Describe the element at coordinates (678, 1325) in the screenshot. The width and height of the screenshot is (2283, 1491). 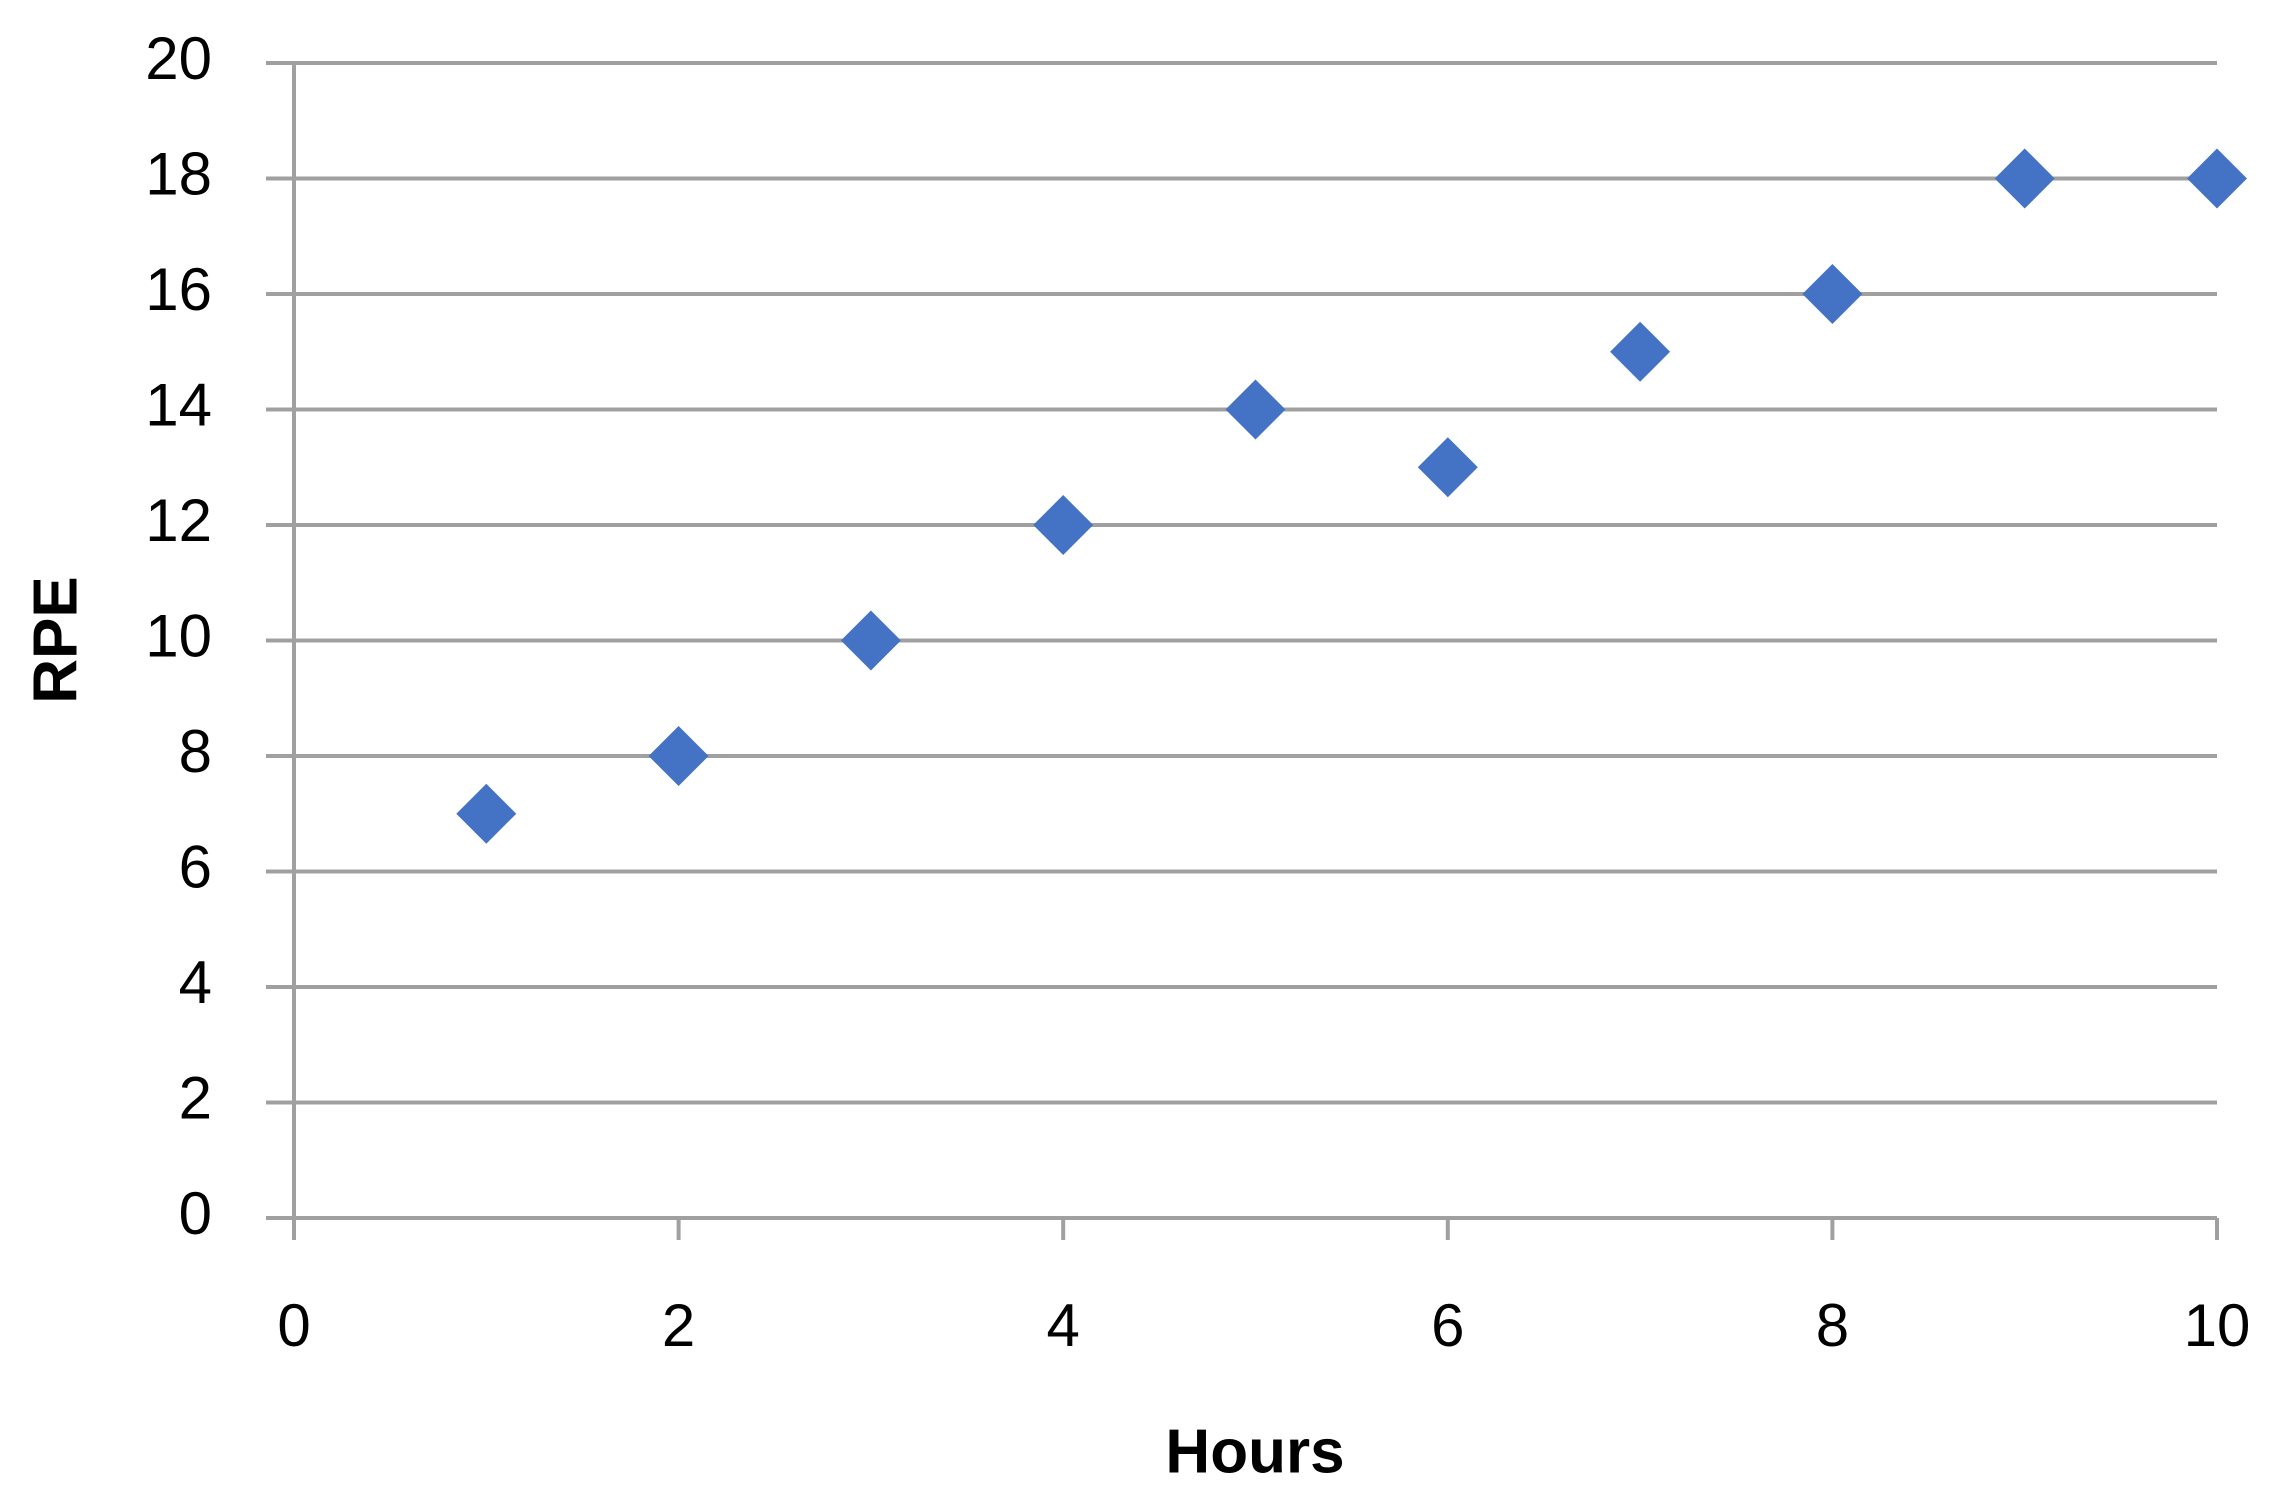
I see `x-tick-label: 2` at that location.